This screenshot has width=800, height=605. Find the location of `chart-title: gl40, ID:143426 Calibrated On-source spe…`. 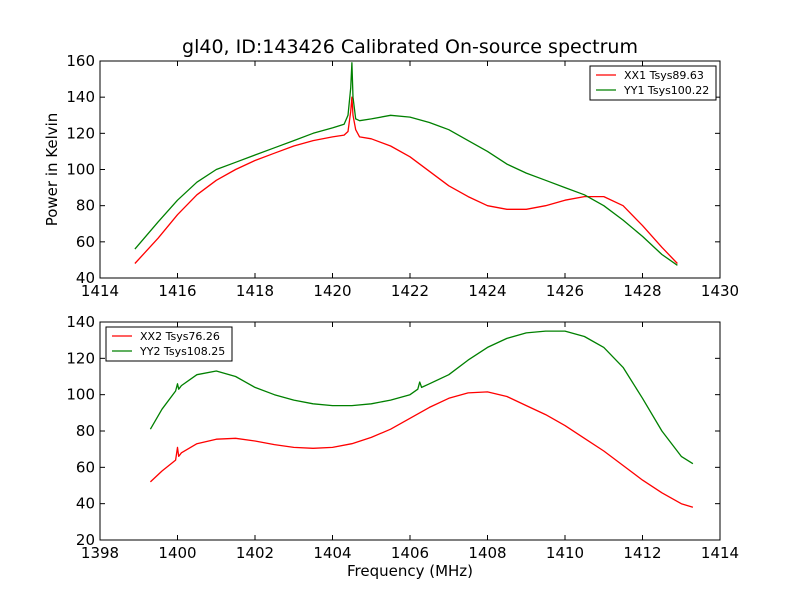

chart-title: gl40, ID:143426 Calibrated On-source spe… is located at coordinates (410, 47).